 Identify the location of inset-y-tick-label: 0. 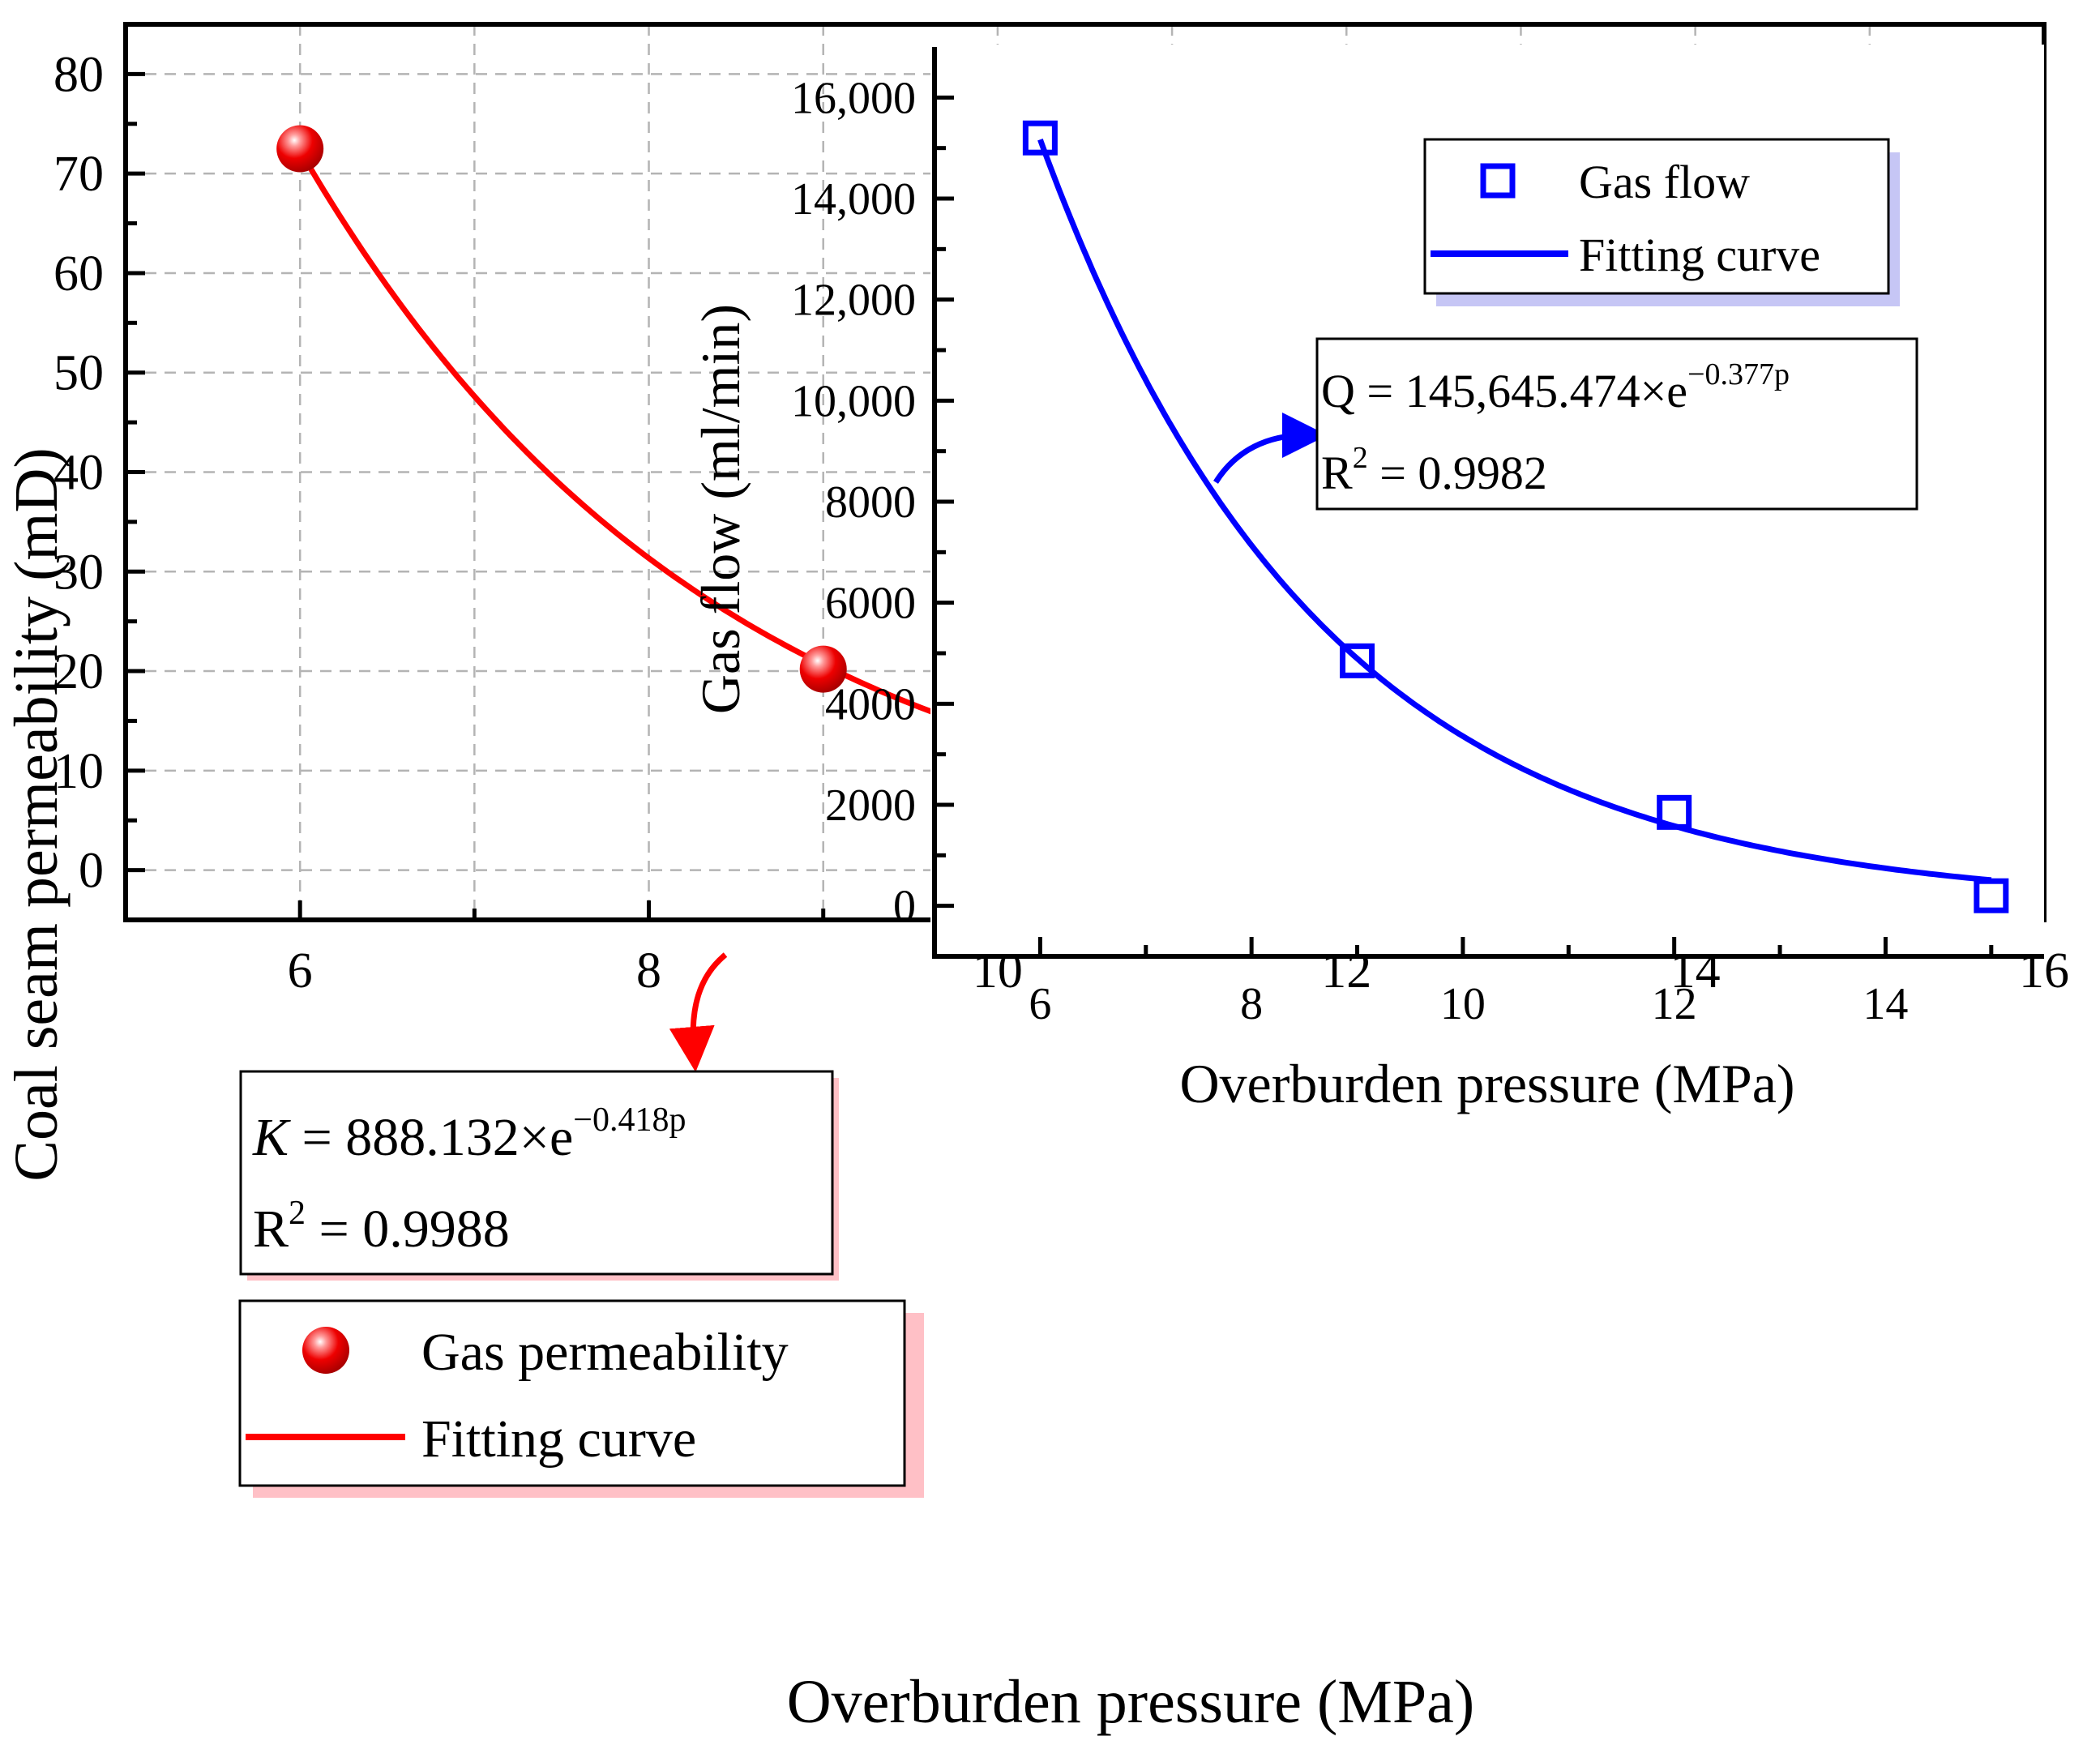
(904, 907).